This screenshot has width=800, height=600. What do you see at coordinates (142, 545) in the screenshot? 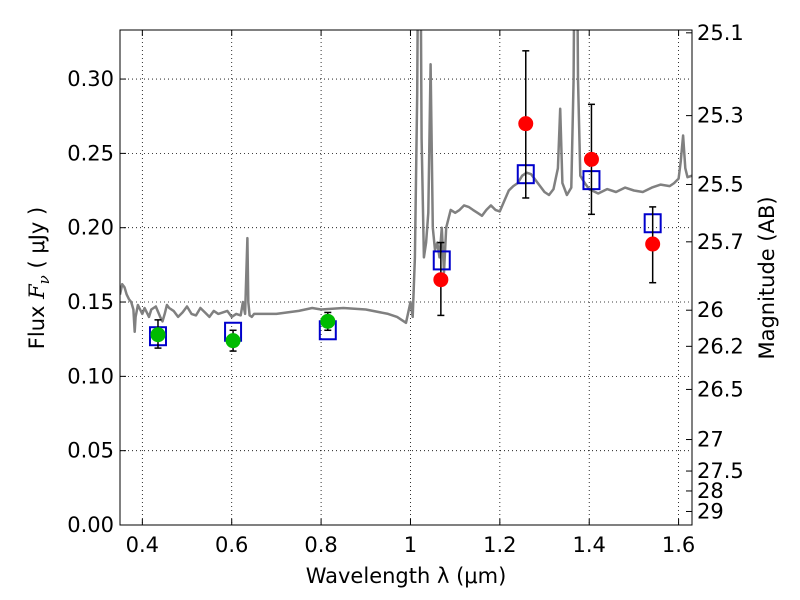
I see `x-tick-label: 0.4` at bounding box center [142, 545].